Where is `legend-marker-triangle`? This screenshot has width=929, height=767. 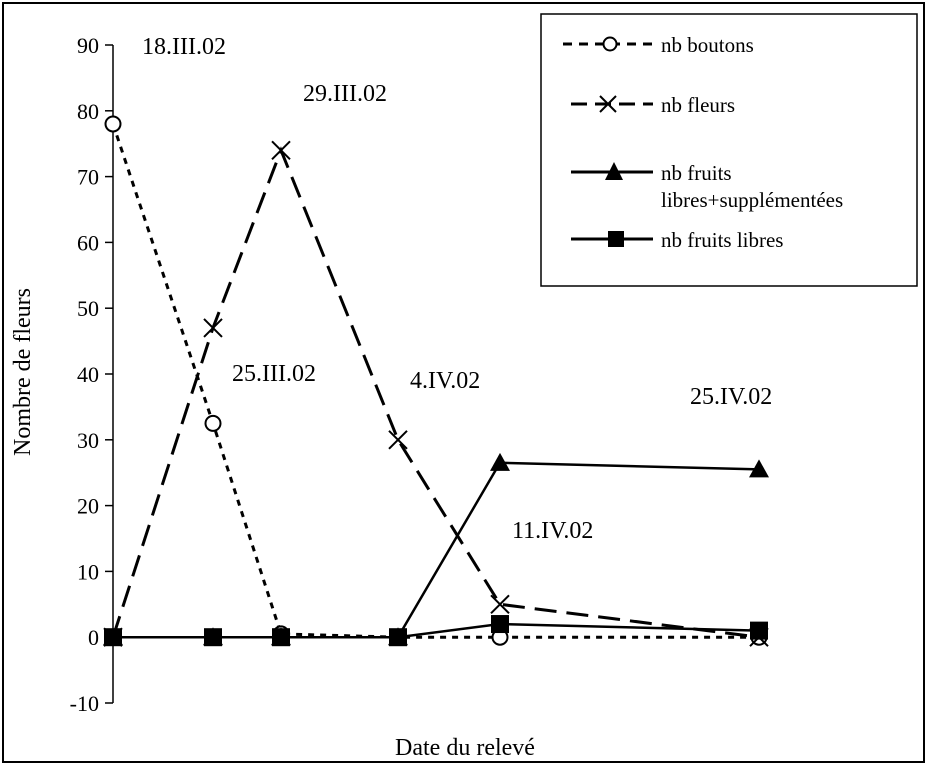
legend-marker-triangle is located at coordinates (614, 171).